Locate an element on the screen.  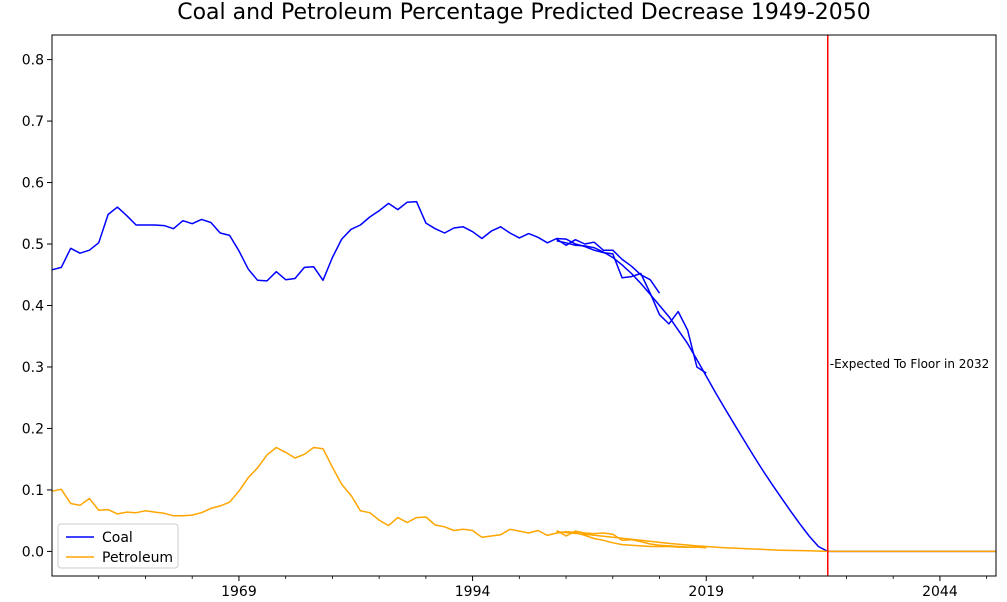
y-tick-label: 0.1 is located at coordinates (33, 491).